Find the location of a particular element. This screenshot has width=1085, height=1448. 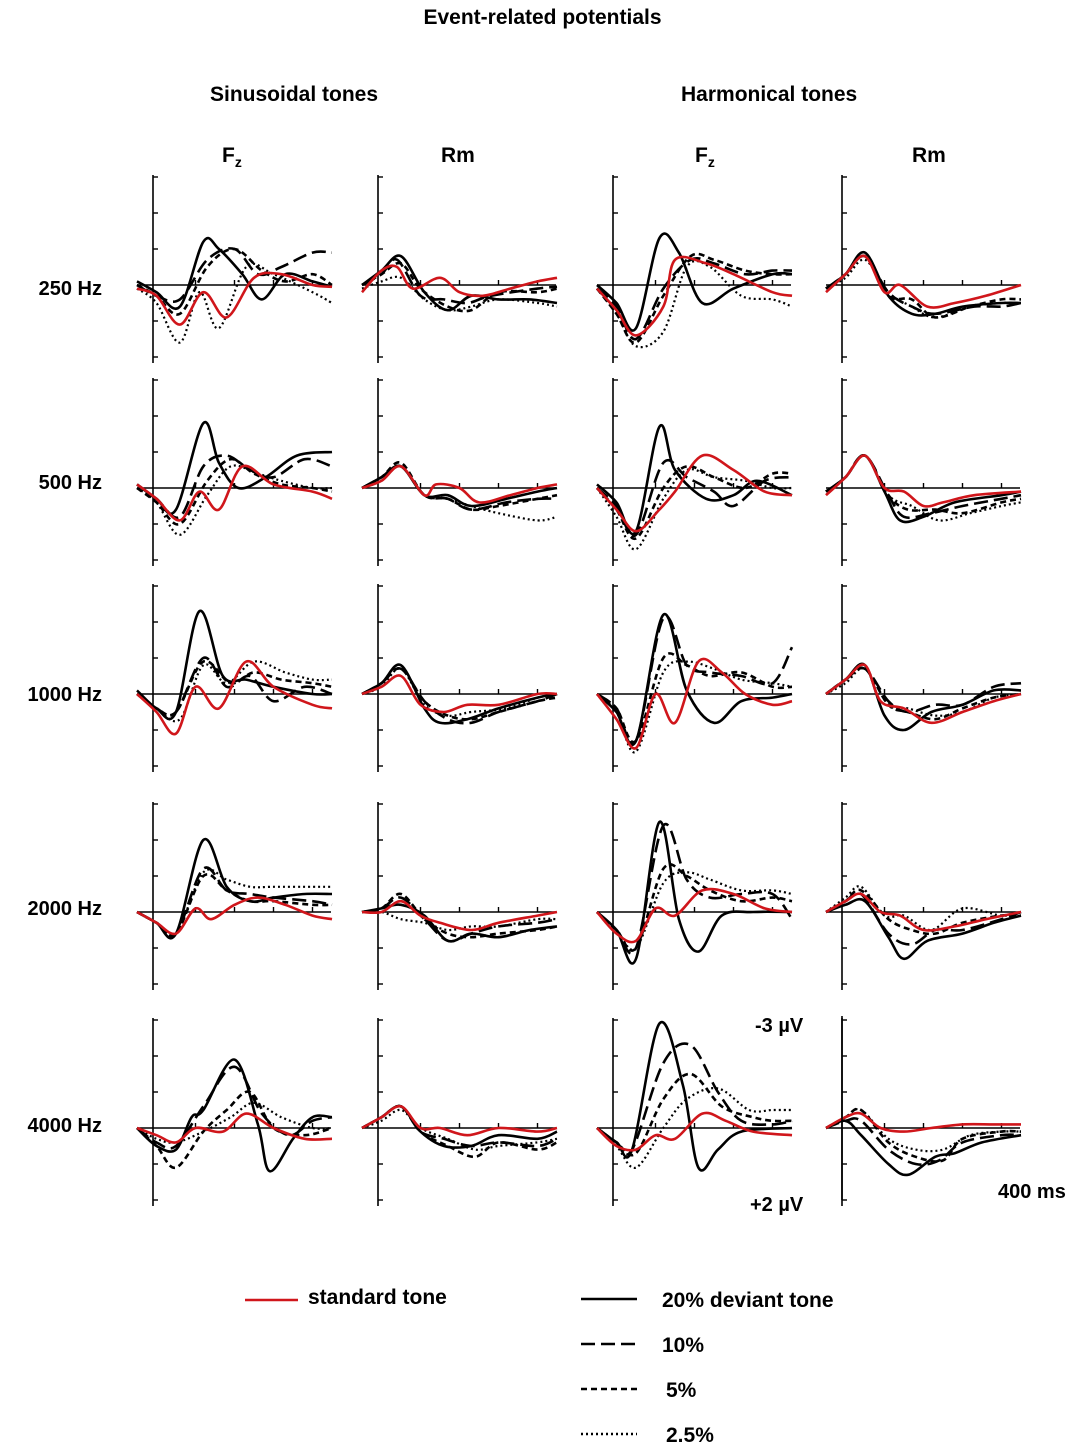

legend-label-5: 5% is located at coordinates (681, 1390).